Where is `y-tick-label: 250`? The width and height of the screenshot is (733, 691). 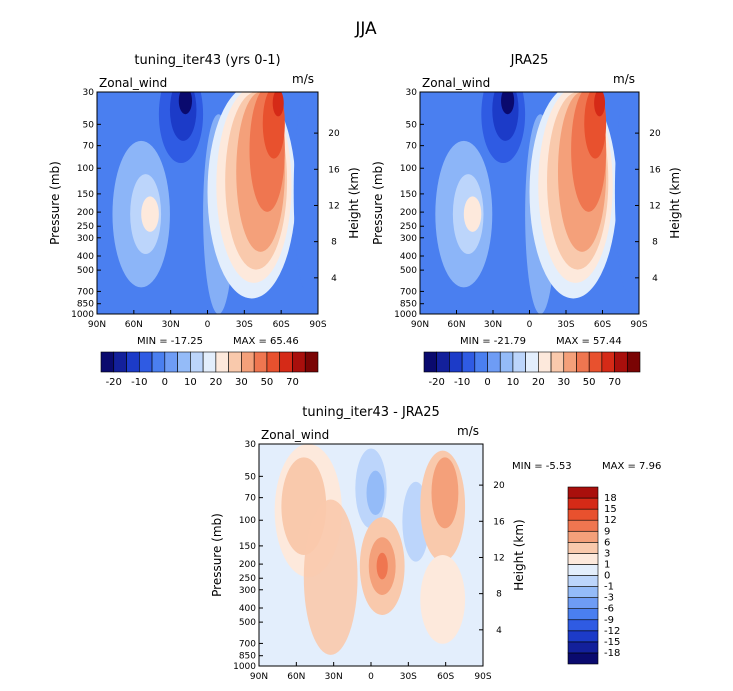 y-tick-label: 250 is located at coordinates (408, 227).